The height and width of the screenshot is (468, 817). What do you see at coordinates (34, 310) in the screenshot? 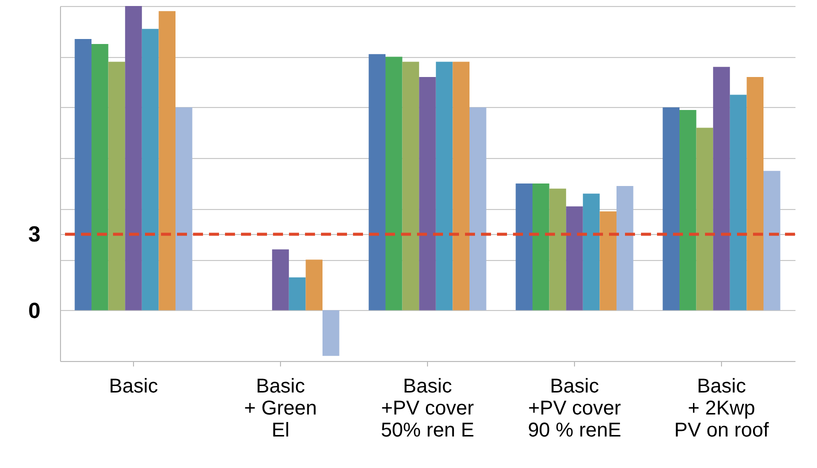
I see `y-tick-label: 0` at bounding box center [34, 310].